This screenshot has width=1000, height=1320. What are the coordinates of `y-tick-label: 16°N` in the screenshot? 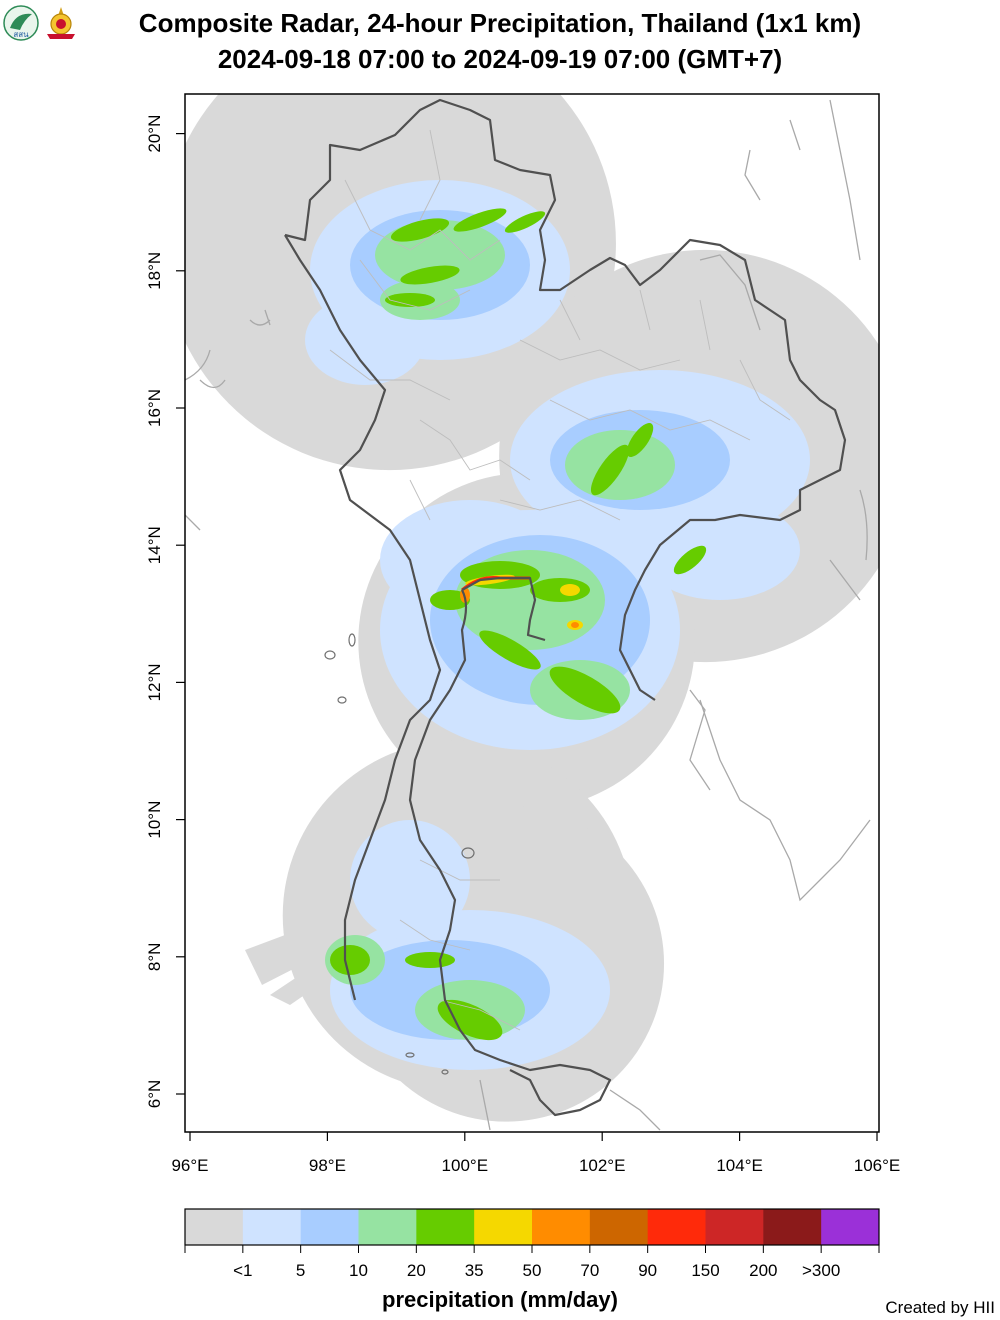 It's located at (154, 408).